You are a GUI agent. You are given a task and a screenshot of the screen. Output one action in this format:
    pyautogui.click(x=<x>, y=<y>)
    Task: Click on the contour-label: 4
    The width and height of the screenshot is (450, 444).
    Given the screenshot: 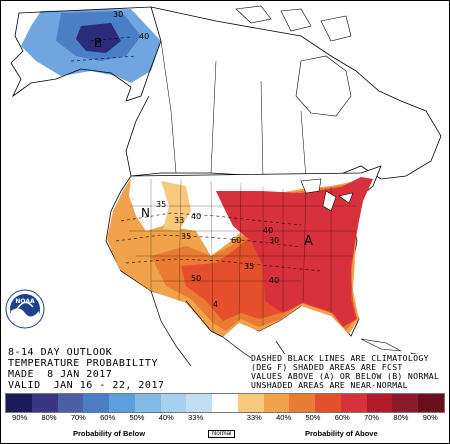 What is the action you would take?
    pyautogui.click(x=215, y=304)
    